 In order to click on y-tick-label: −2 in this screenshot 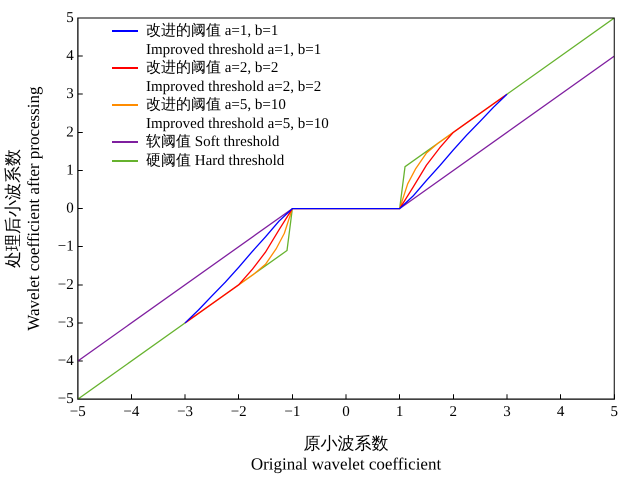, I will do `click(66, 284)`.